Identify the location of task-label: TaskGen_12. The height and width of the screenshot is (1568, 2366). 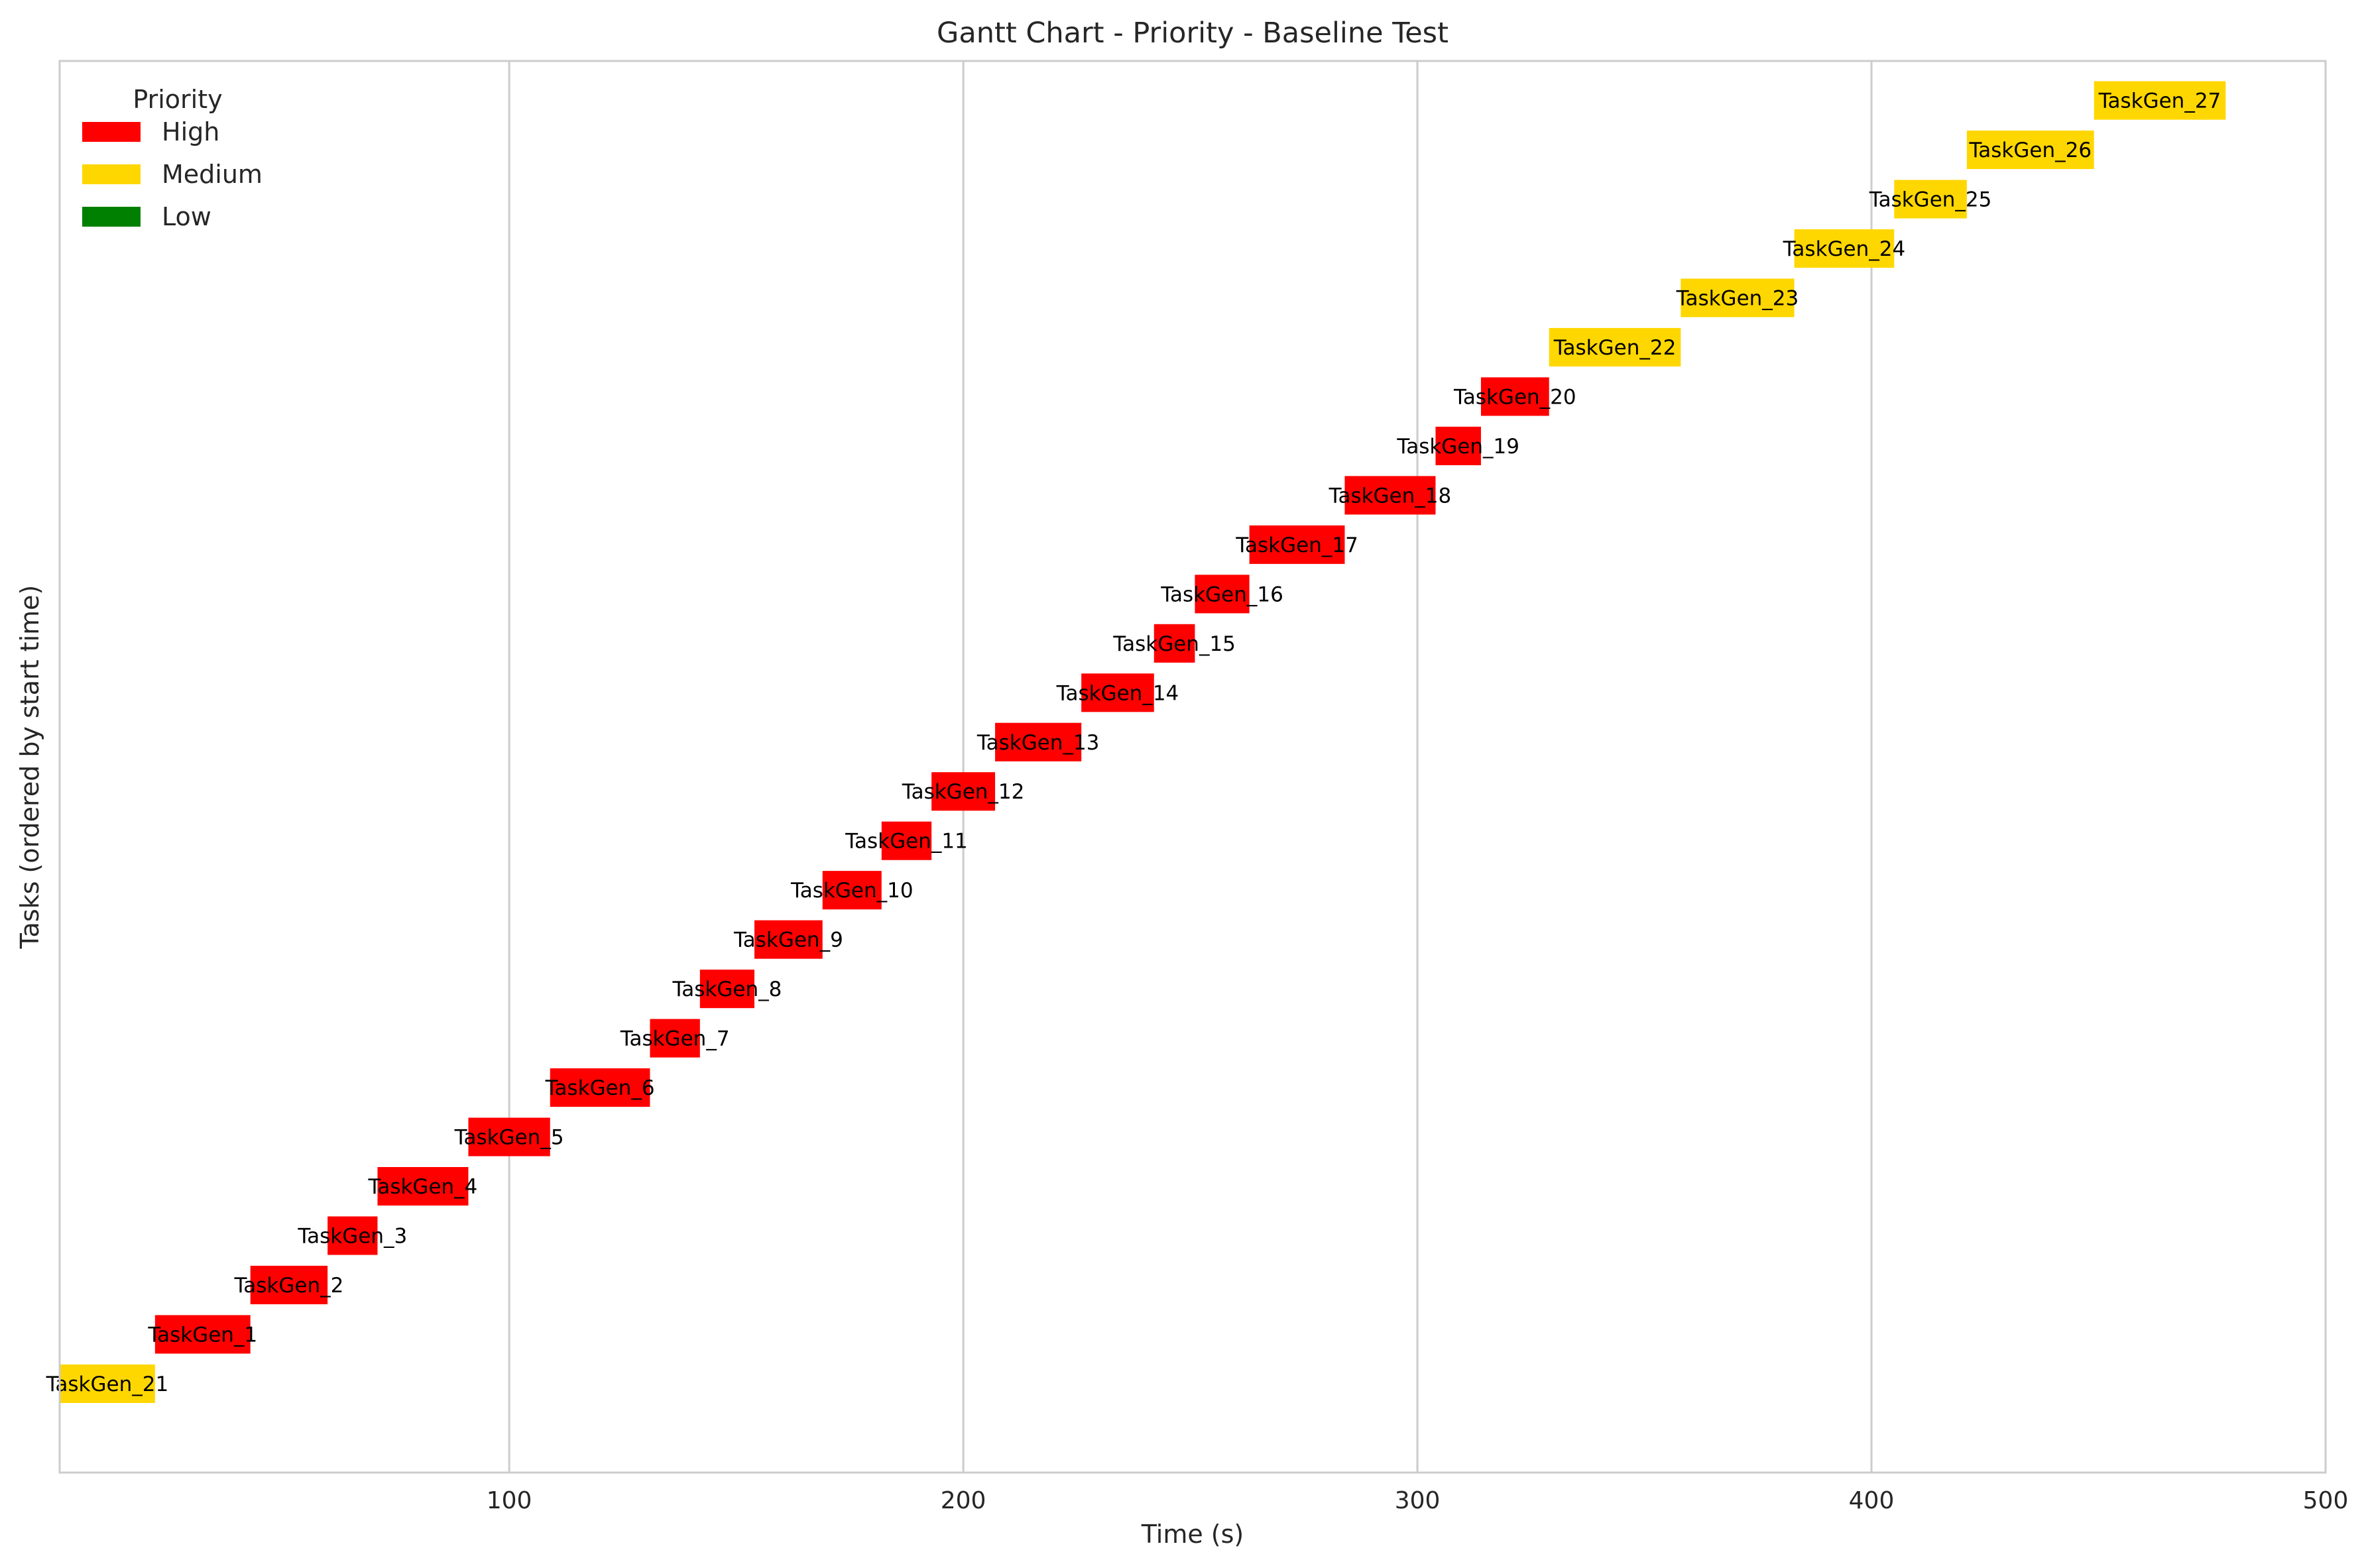
(964, 792).